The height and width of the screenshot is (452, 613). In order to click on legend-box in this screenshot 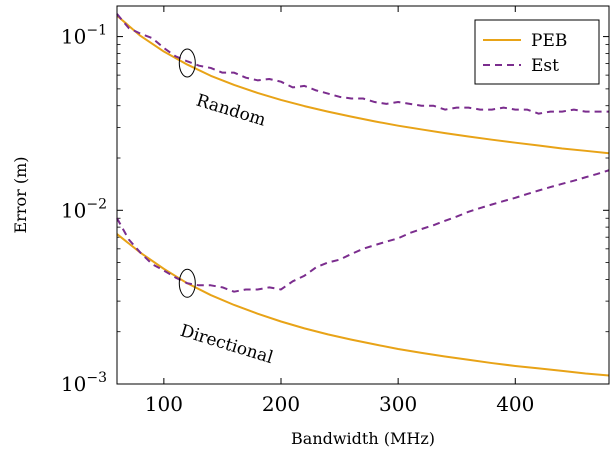, I will do `click(537, 52)`.